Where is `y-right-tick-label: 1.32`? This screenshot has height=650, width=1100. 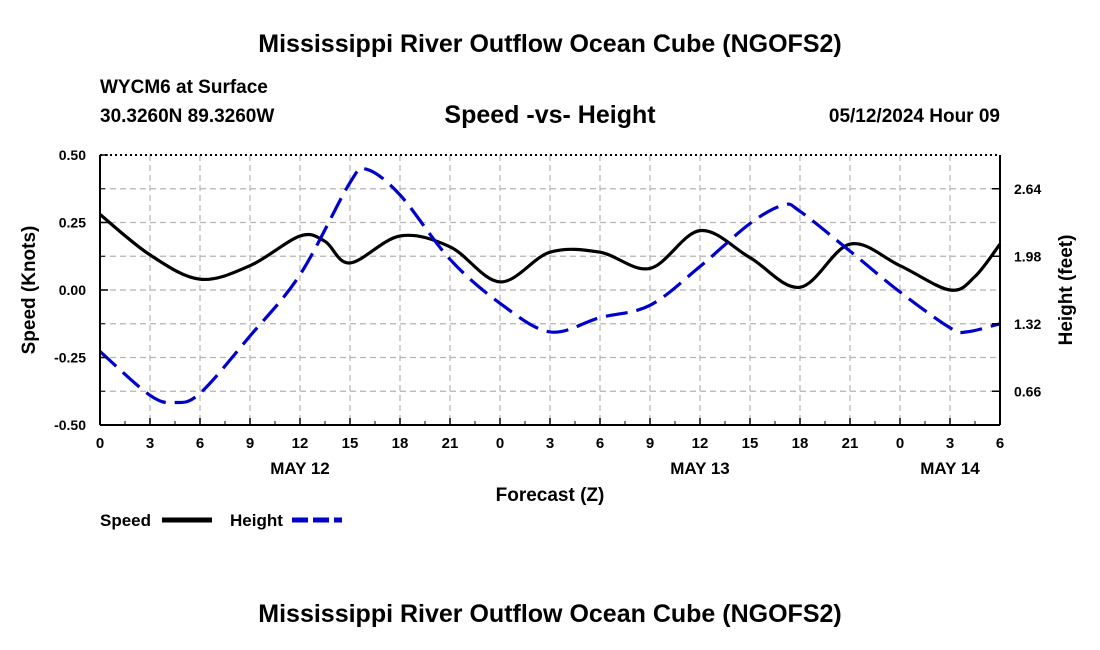 y-right-tick-label: 1.32 is located at coordinates (1027, 324).